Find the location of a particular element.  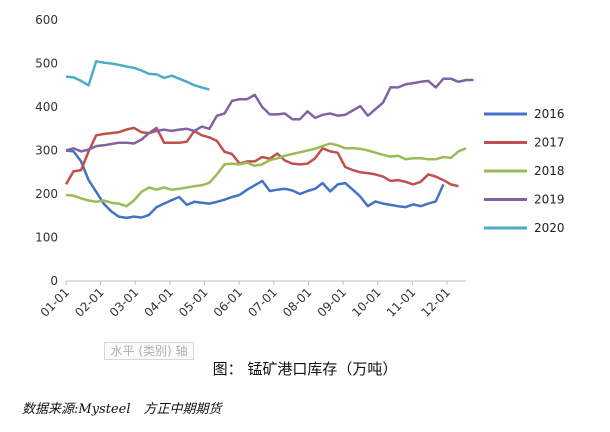

y-tick-label: 100 is located at coordinates (46, 238).